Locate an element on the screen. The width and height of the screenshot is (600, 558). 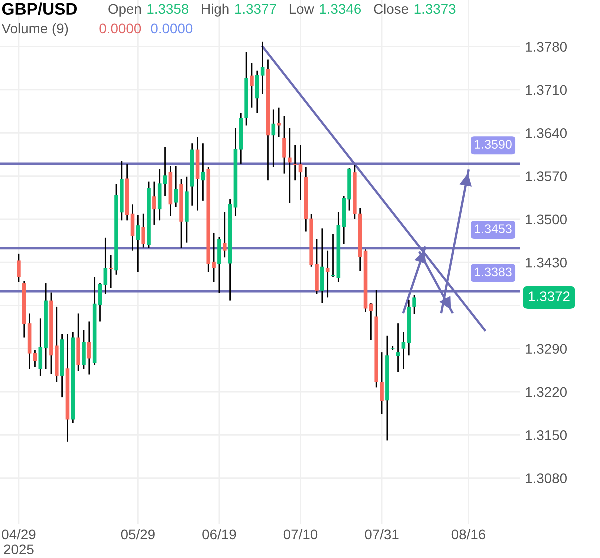
annotation: Low is located at coordinates (302, 9).